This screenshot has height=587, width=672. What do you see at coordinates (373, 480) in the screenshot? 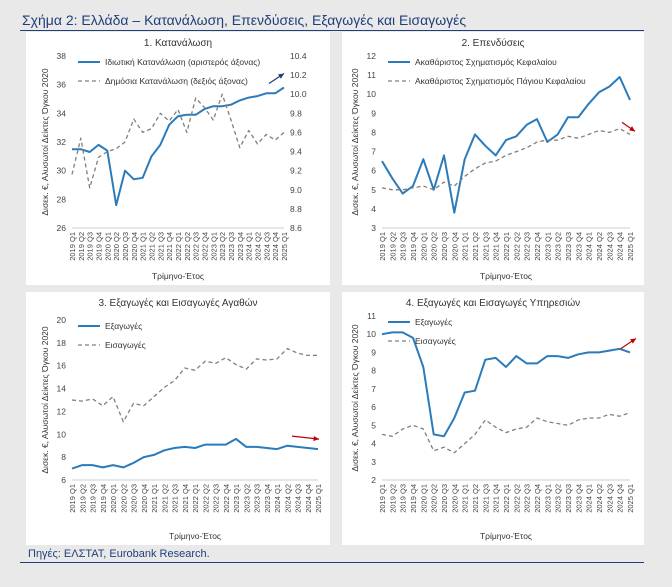
I see `y-tick-label: 2` at bounding box center [373, 480].